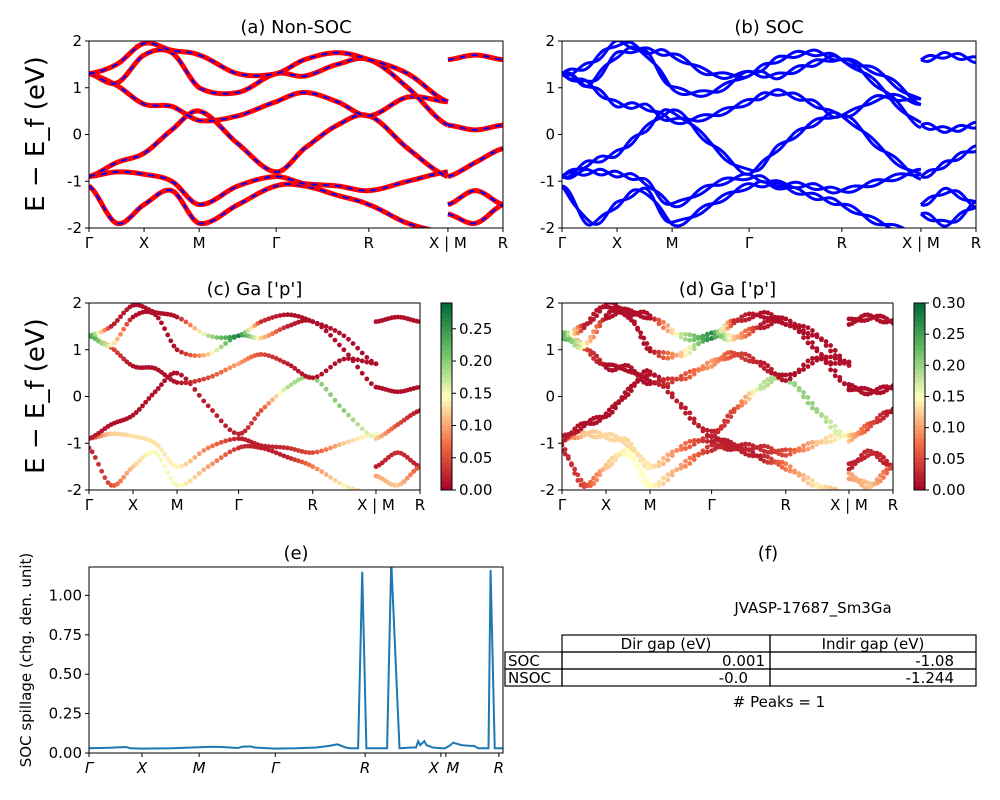 This screenshot has height=800, width=1000. I want to click on band-line-nonsoc, so click(475, 214).